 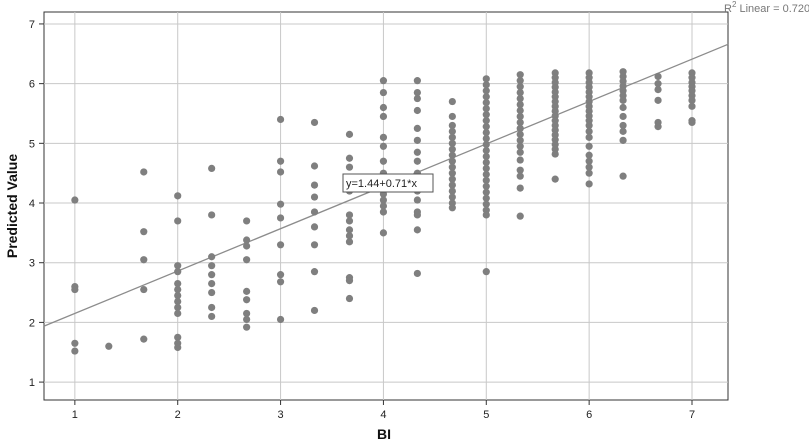 What do you see at coordinates (178, 415) in the screenshot?
I see `x-tick-label: 2` at bounding box center [178, 415].